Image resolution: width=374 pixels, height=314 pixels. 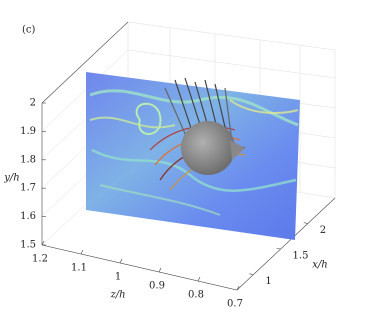 What do you see at coordinates (237, 150) in the screenshot?
I see `sphere-wake` at bounding box center [237, 150].